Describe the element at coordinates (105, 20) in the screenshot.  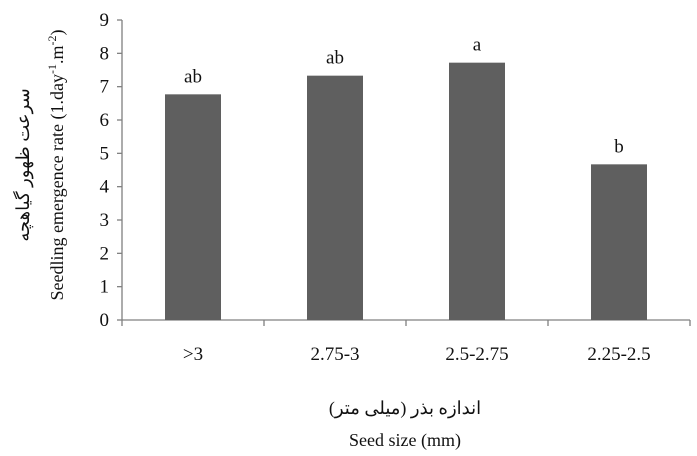
I see `y-tick-label: 9` at that location.